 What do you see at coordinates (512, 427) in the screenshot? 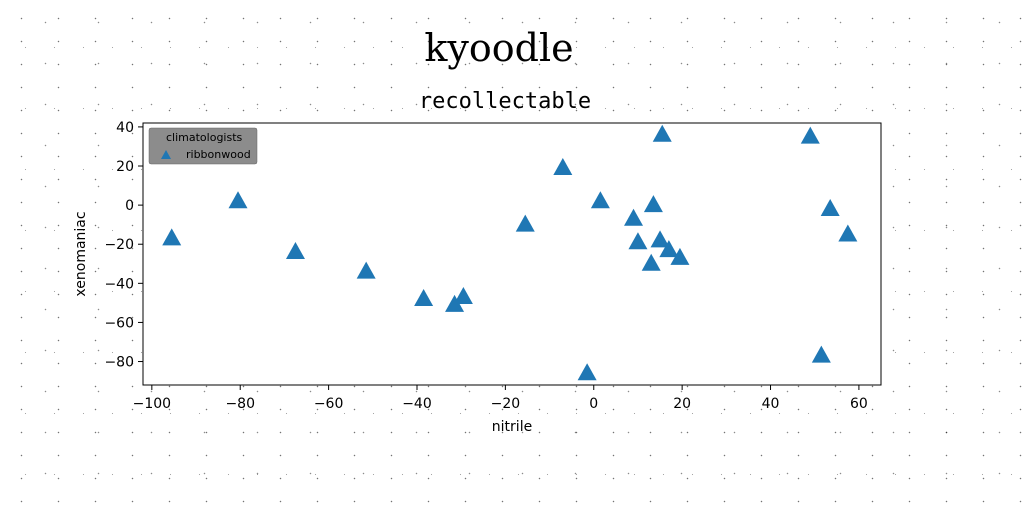
I see `x-axis-label: nitrile` at bounding box center [512, 427].